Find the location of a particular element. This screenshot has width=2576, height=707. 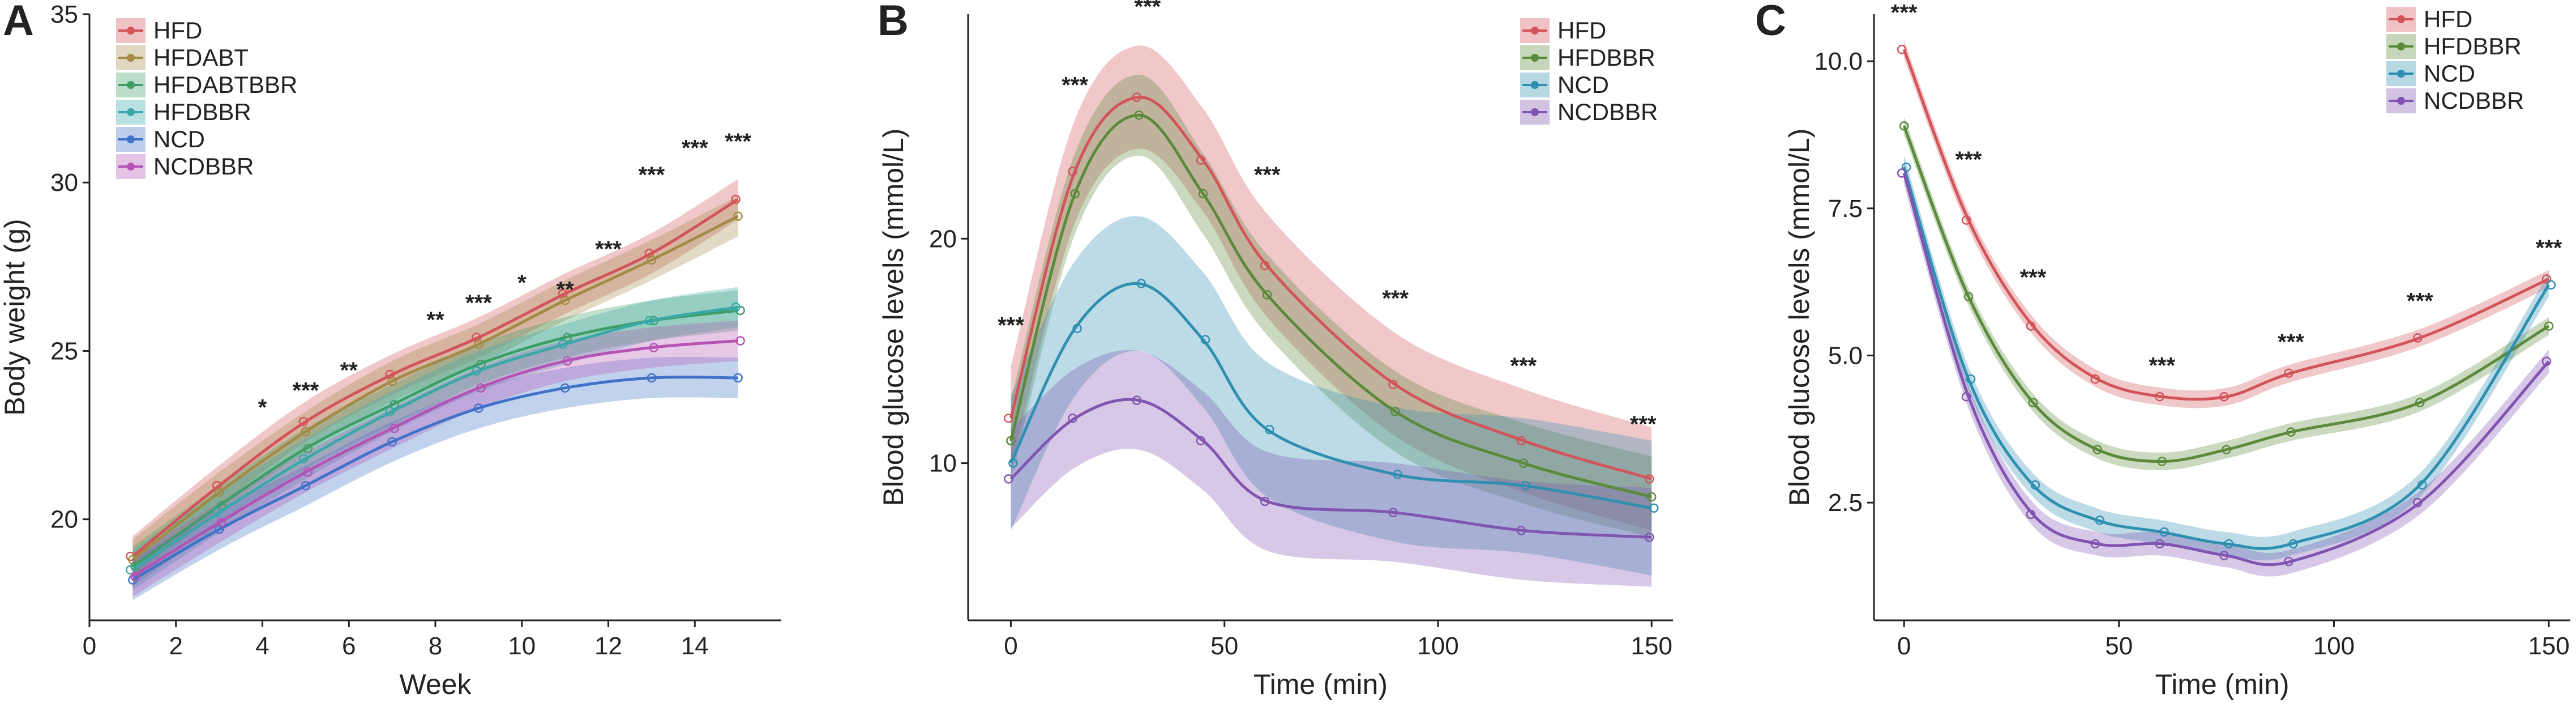

x-tick-label: 0 is located at coordinates (1904, 646).